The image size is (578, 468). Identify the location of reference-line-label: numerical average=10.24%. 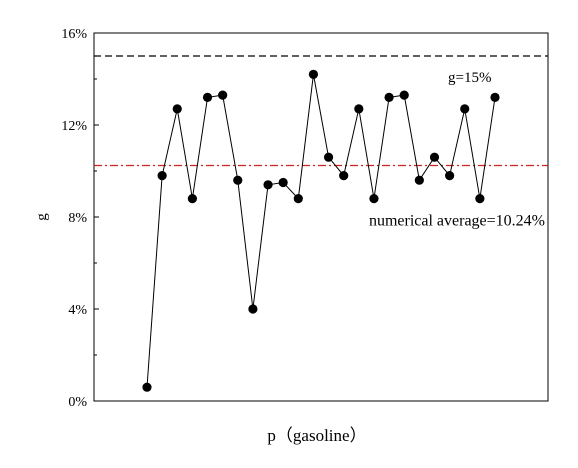
(457, 220).